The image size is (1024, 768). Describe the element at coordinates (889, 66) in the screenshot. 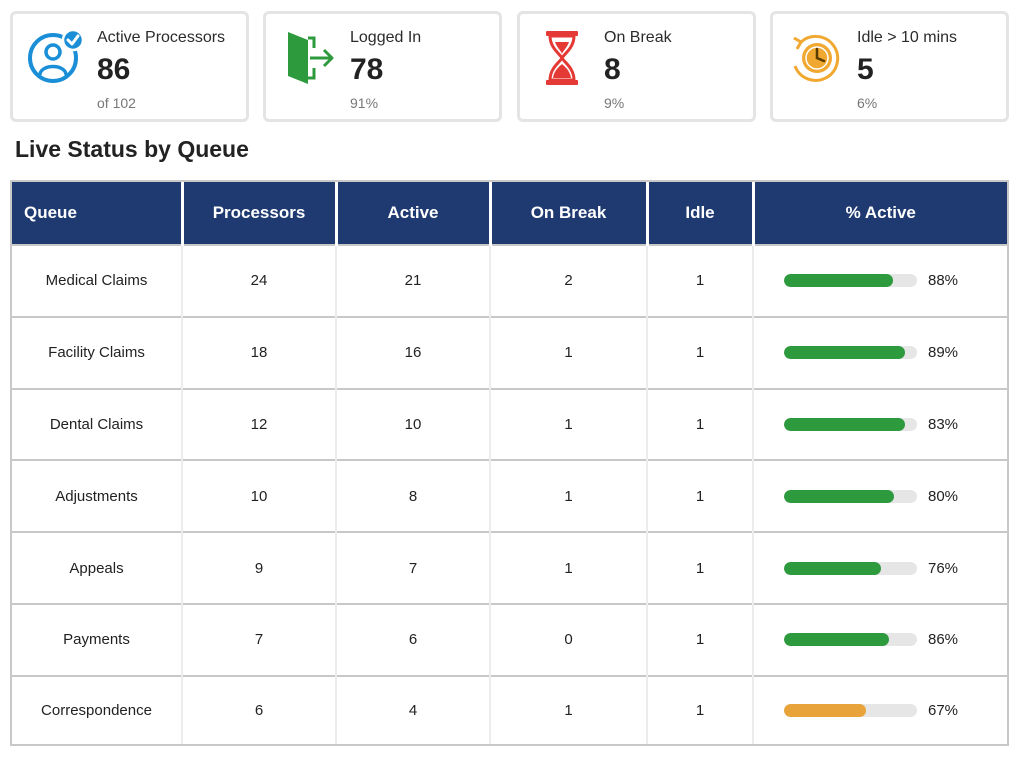

I see `kpi-card-idle: Idle > 10 mins 5 6%` at that location.